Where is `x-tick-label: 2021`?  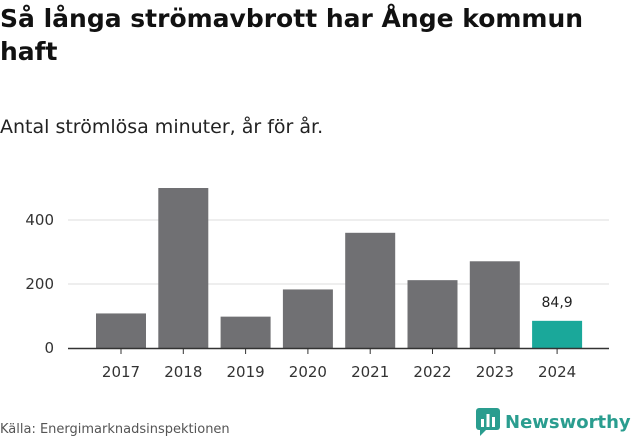
x-tick-label: 2021 is located at coordinates (370, 372).